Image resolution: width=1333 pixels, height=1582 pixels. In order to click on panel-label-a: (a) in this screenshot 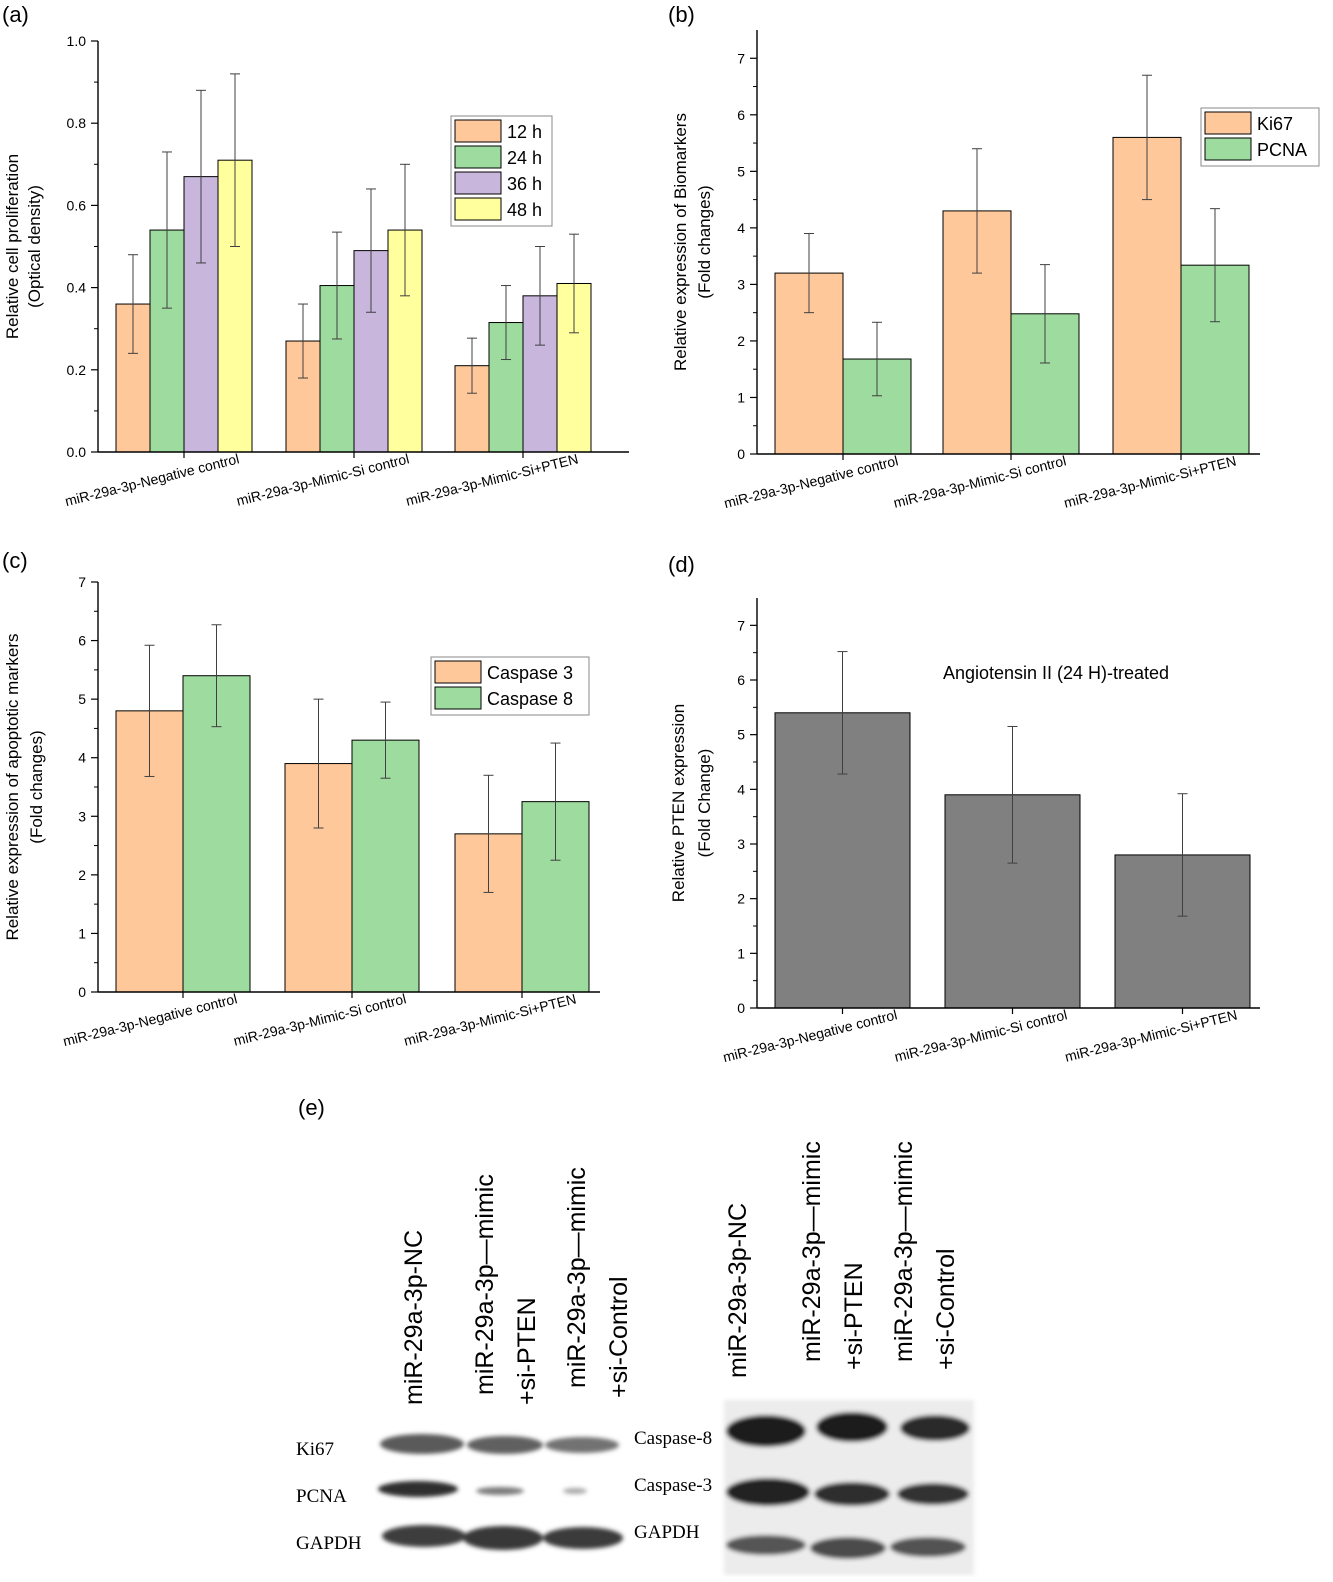, I will do `click(15, 14)`.